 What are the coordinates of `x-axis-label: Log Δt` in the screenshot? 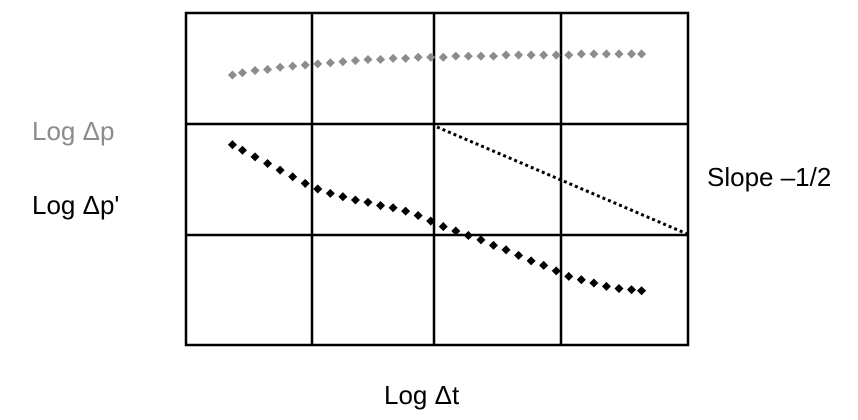 It's located at (422, 395).